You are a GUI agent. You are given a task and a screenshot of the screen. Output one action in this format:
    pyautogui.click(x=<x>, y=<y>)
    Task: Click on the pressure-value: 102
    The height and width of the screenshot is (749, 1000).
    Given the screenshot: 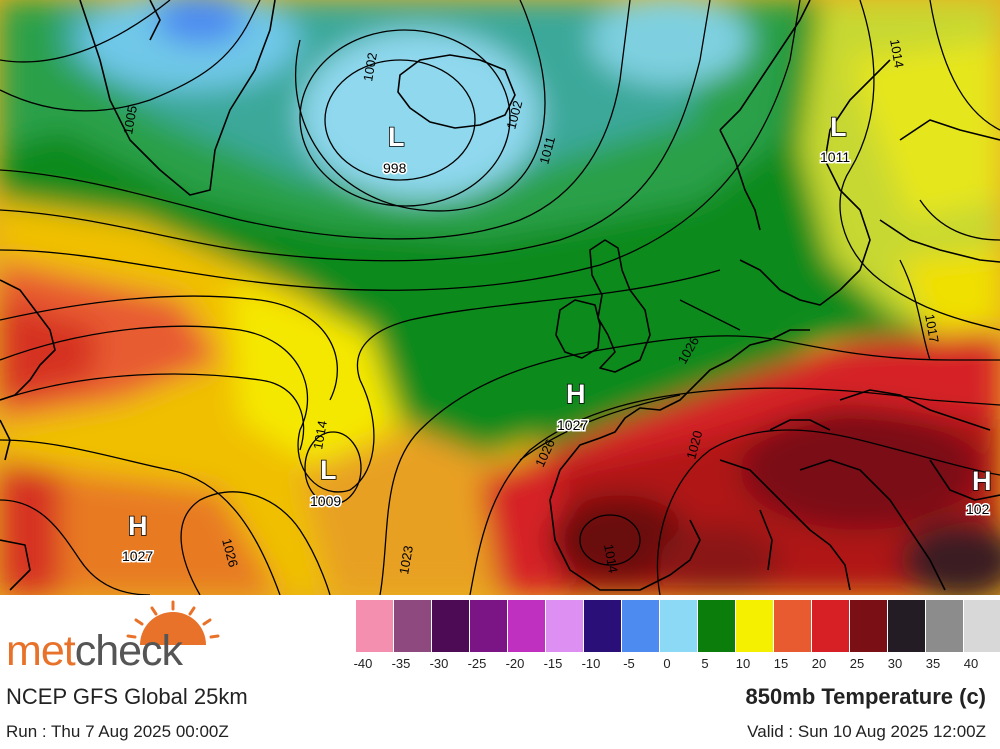 What is the action you would take?
    pyautogui.click(x=978, y=509)
    